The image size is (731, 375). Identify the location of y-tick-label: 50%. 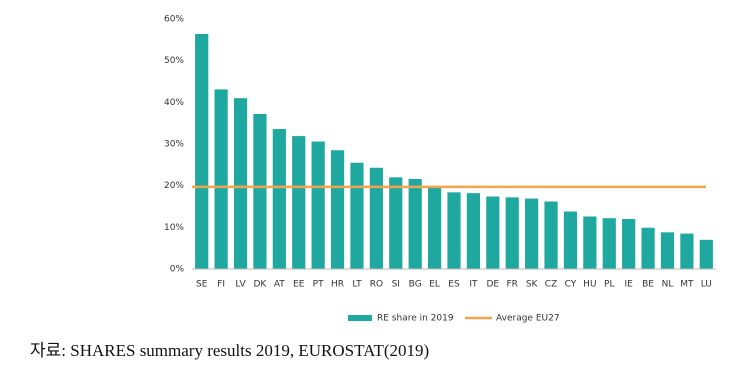
(174, 61).